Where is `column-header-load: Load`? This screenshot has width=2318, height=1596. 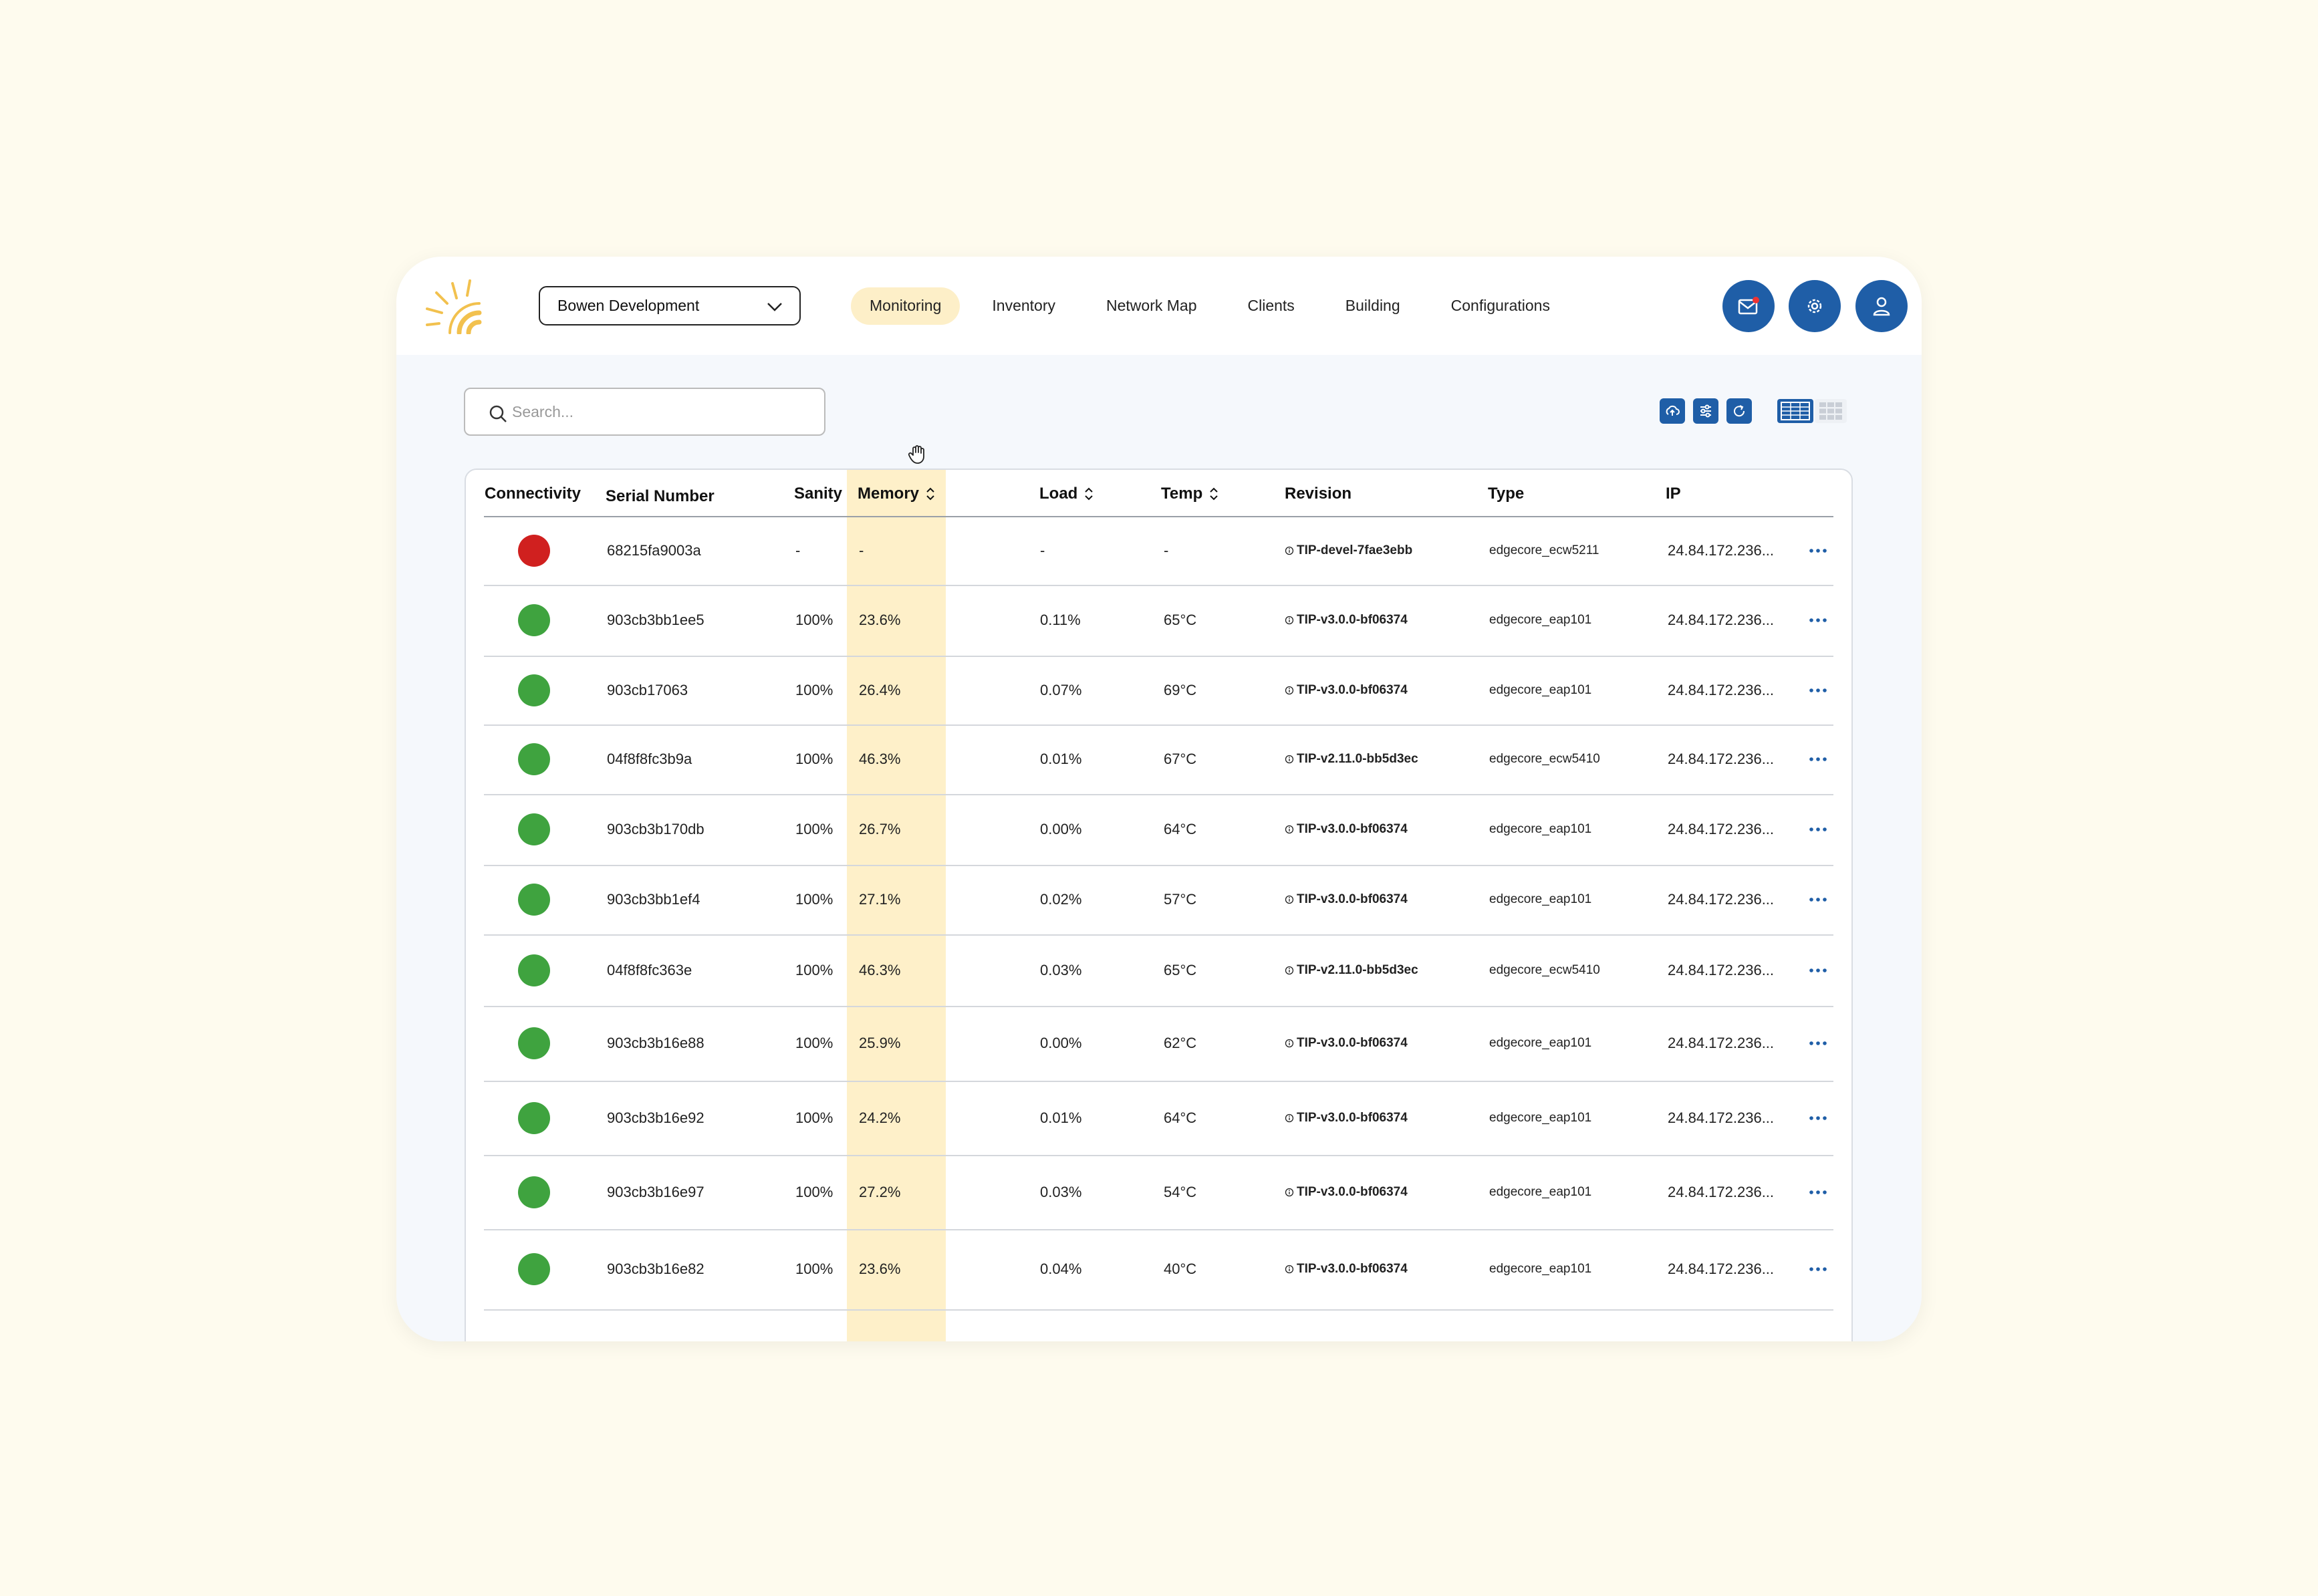 column-header-load: Load is located at coordinates (1067, 494).